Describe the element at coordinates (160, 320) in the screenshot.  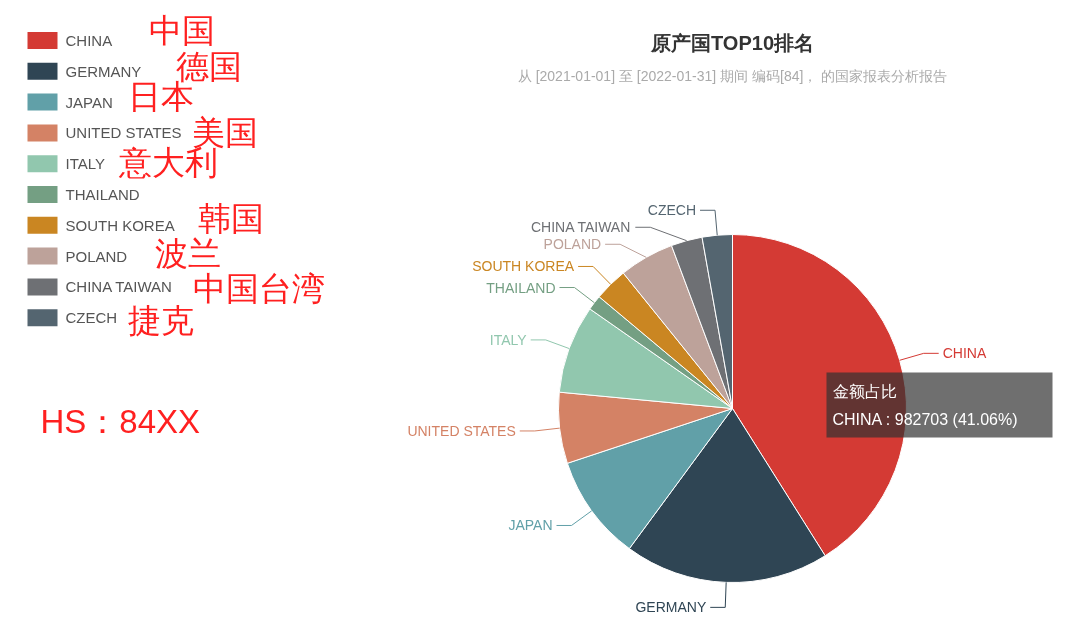
I see `text: 捷克` at that location.